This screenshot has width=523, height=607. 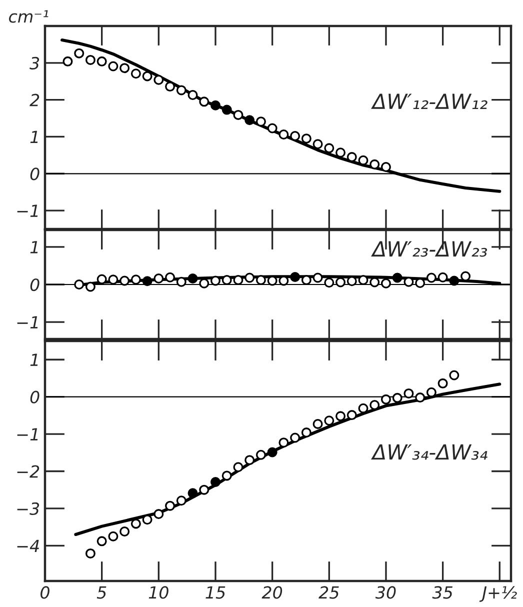 I want to click on x-tick-label: J+½, so click(x=498, y=594).